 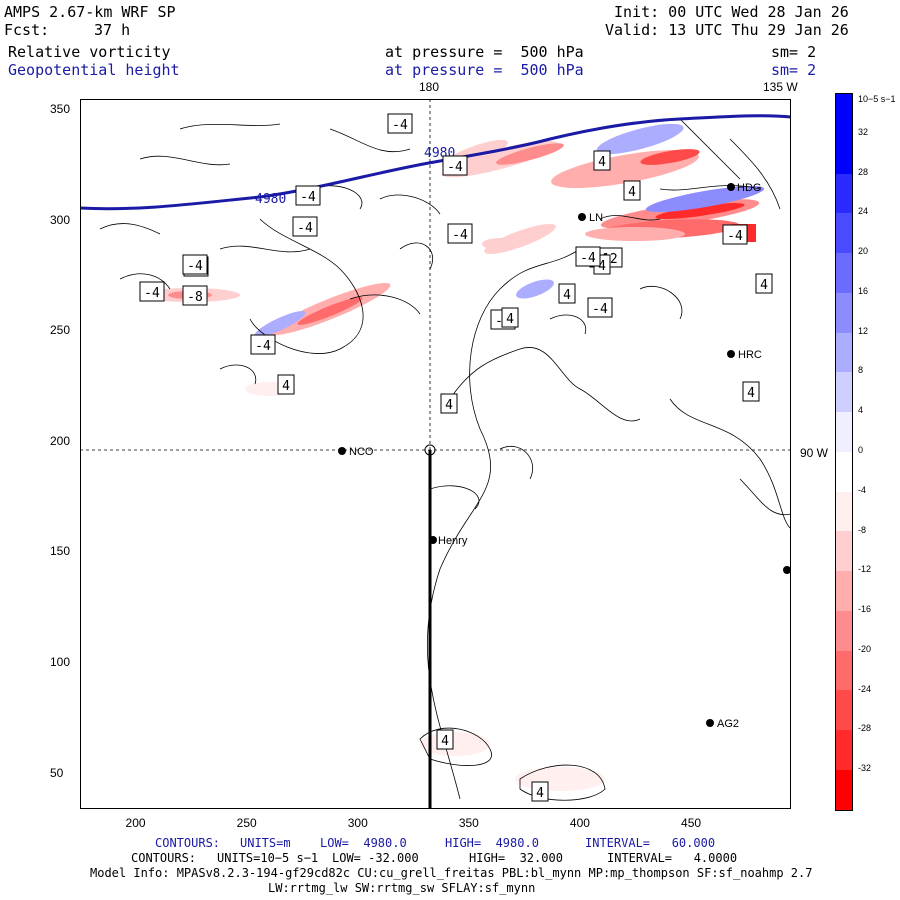 I want to click on station-ag2-label: AG2, so click(x=728, y=724).